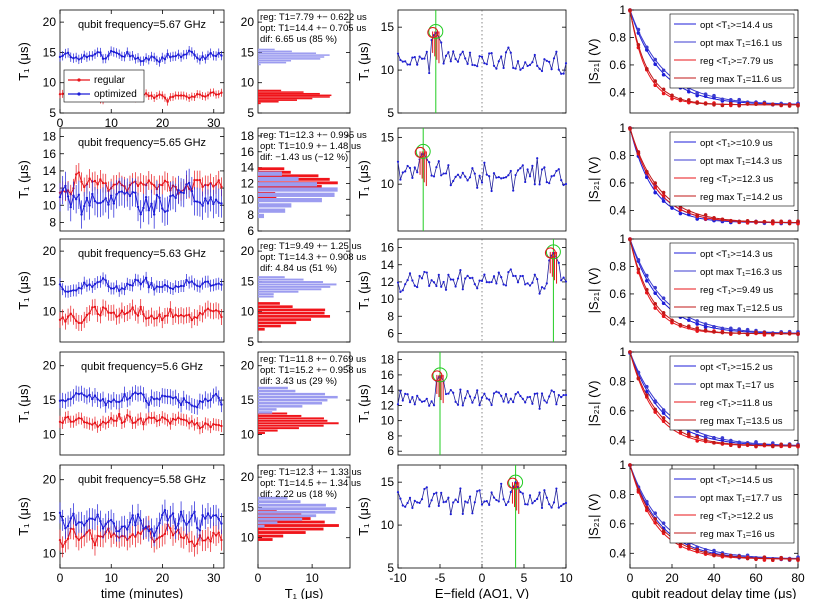  Describe the element at coordinates (736, 290) in the screenshot. I see `decay-legend-label: reg <T₁>=9.49 us` at that location.